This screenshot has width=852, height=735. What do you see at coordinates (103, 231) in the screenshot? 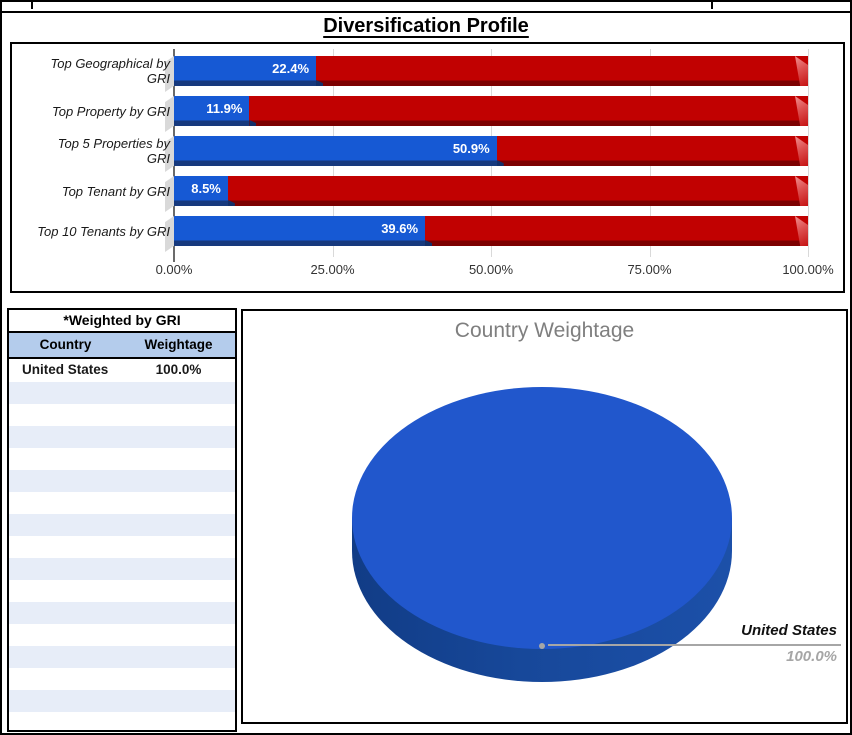
I see `category-label: Top 10 Tenants by GRI` at bounding box center [103, 231].